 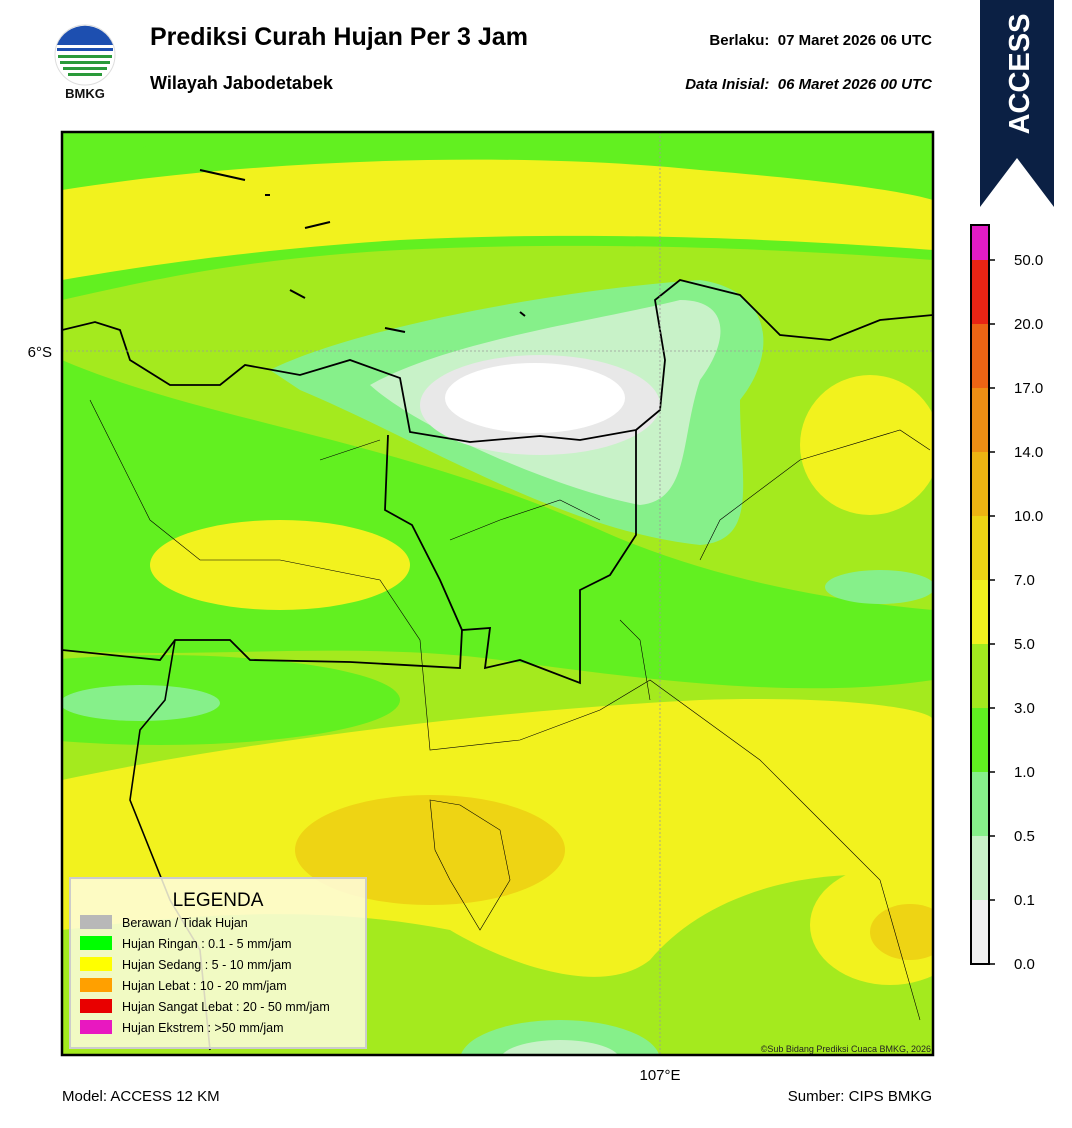 What do you see at coordinates (1028, 452) in the screenshot?
I see `colorbar-tick-label: 14.0` at bounding box center [1028, 452].